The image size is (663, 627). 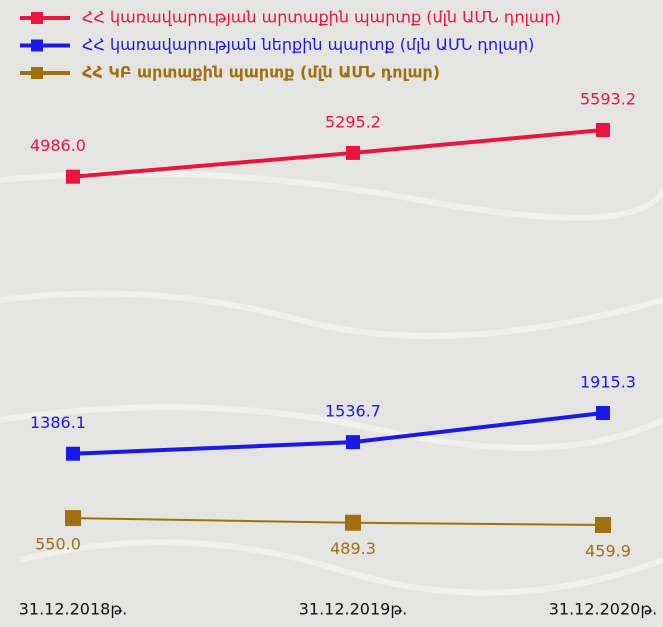 What do you see at coordinates (608, 551) in the screenshot?
I see `data-label: 459.9` at bounding box center [608, 551].